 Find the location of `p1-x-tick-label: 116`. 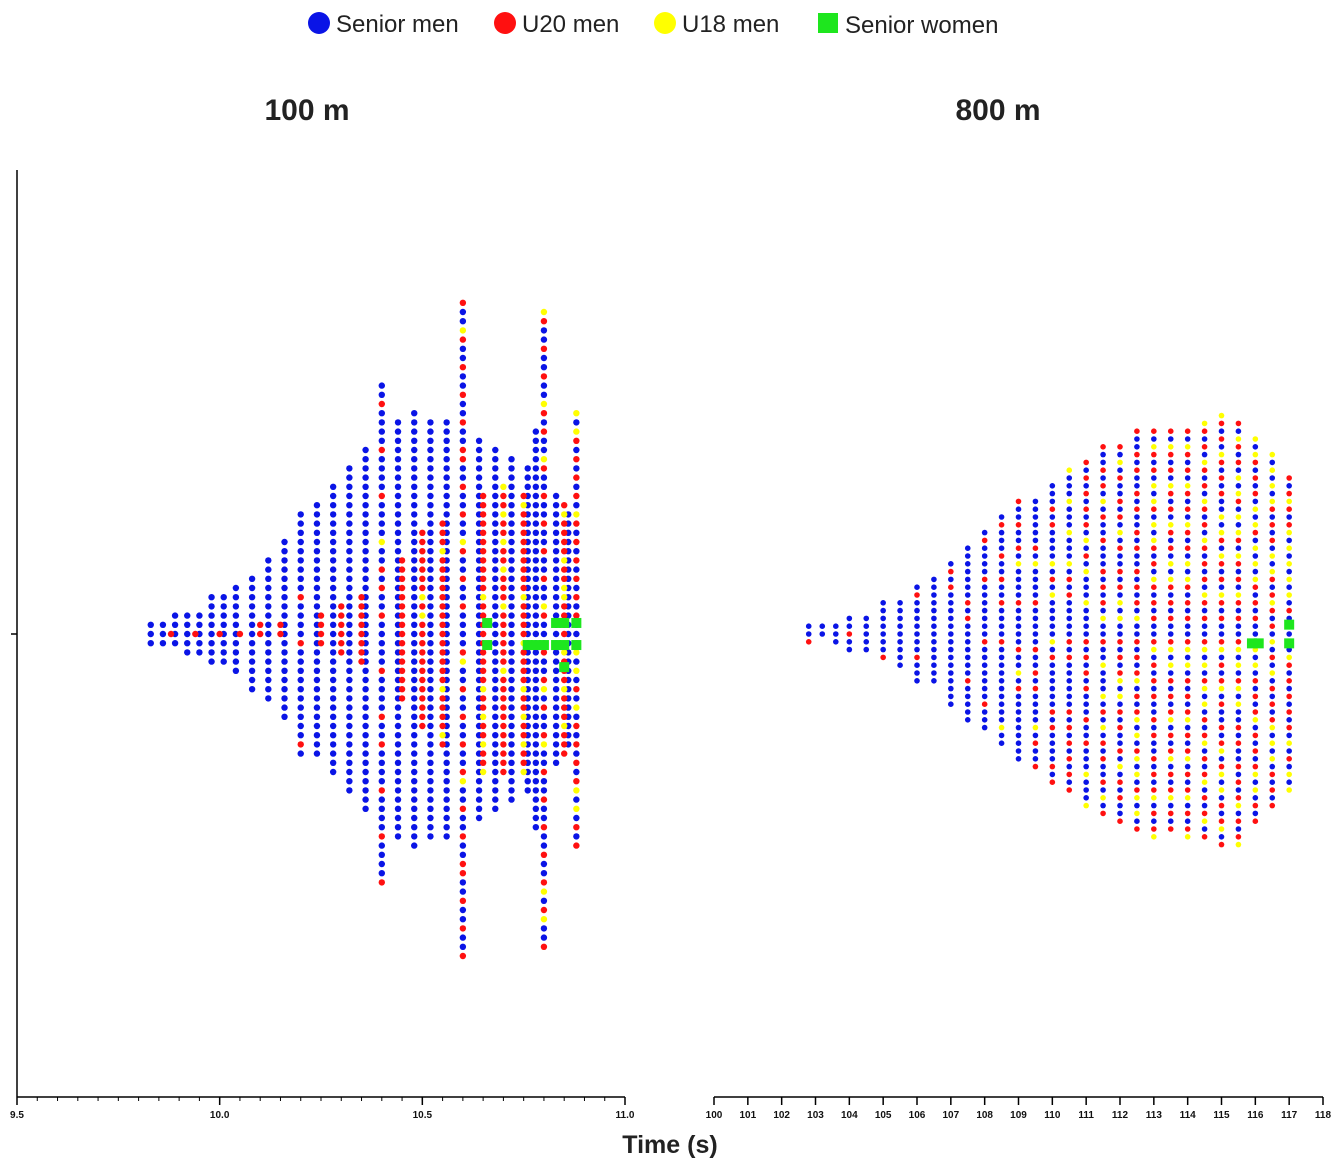

p1-x-tick-label: 116 is located at coordinates (1255, 1115).